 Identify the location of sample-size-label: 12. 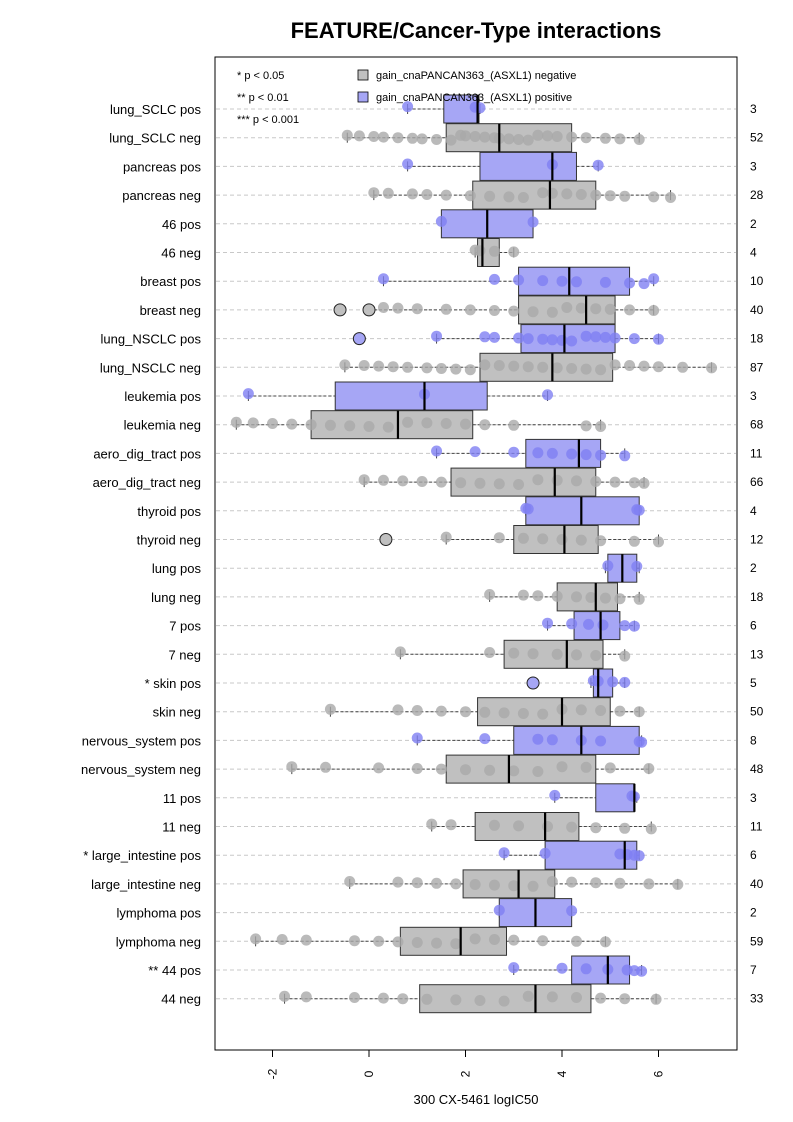
(757, 540).